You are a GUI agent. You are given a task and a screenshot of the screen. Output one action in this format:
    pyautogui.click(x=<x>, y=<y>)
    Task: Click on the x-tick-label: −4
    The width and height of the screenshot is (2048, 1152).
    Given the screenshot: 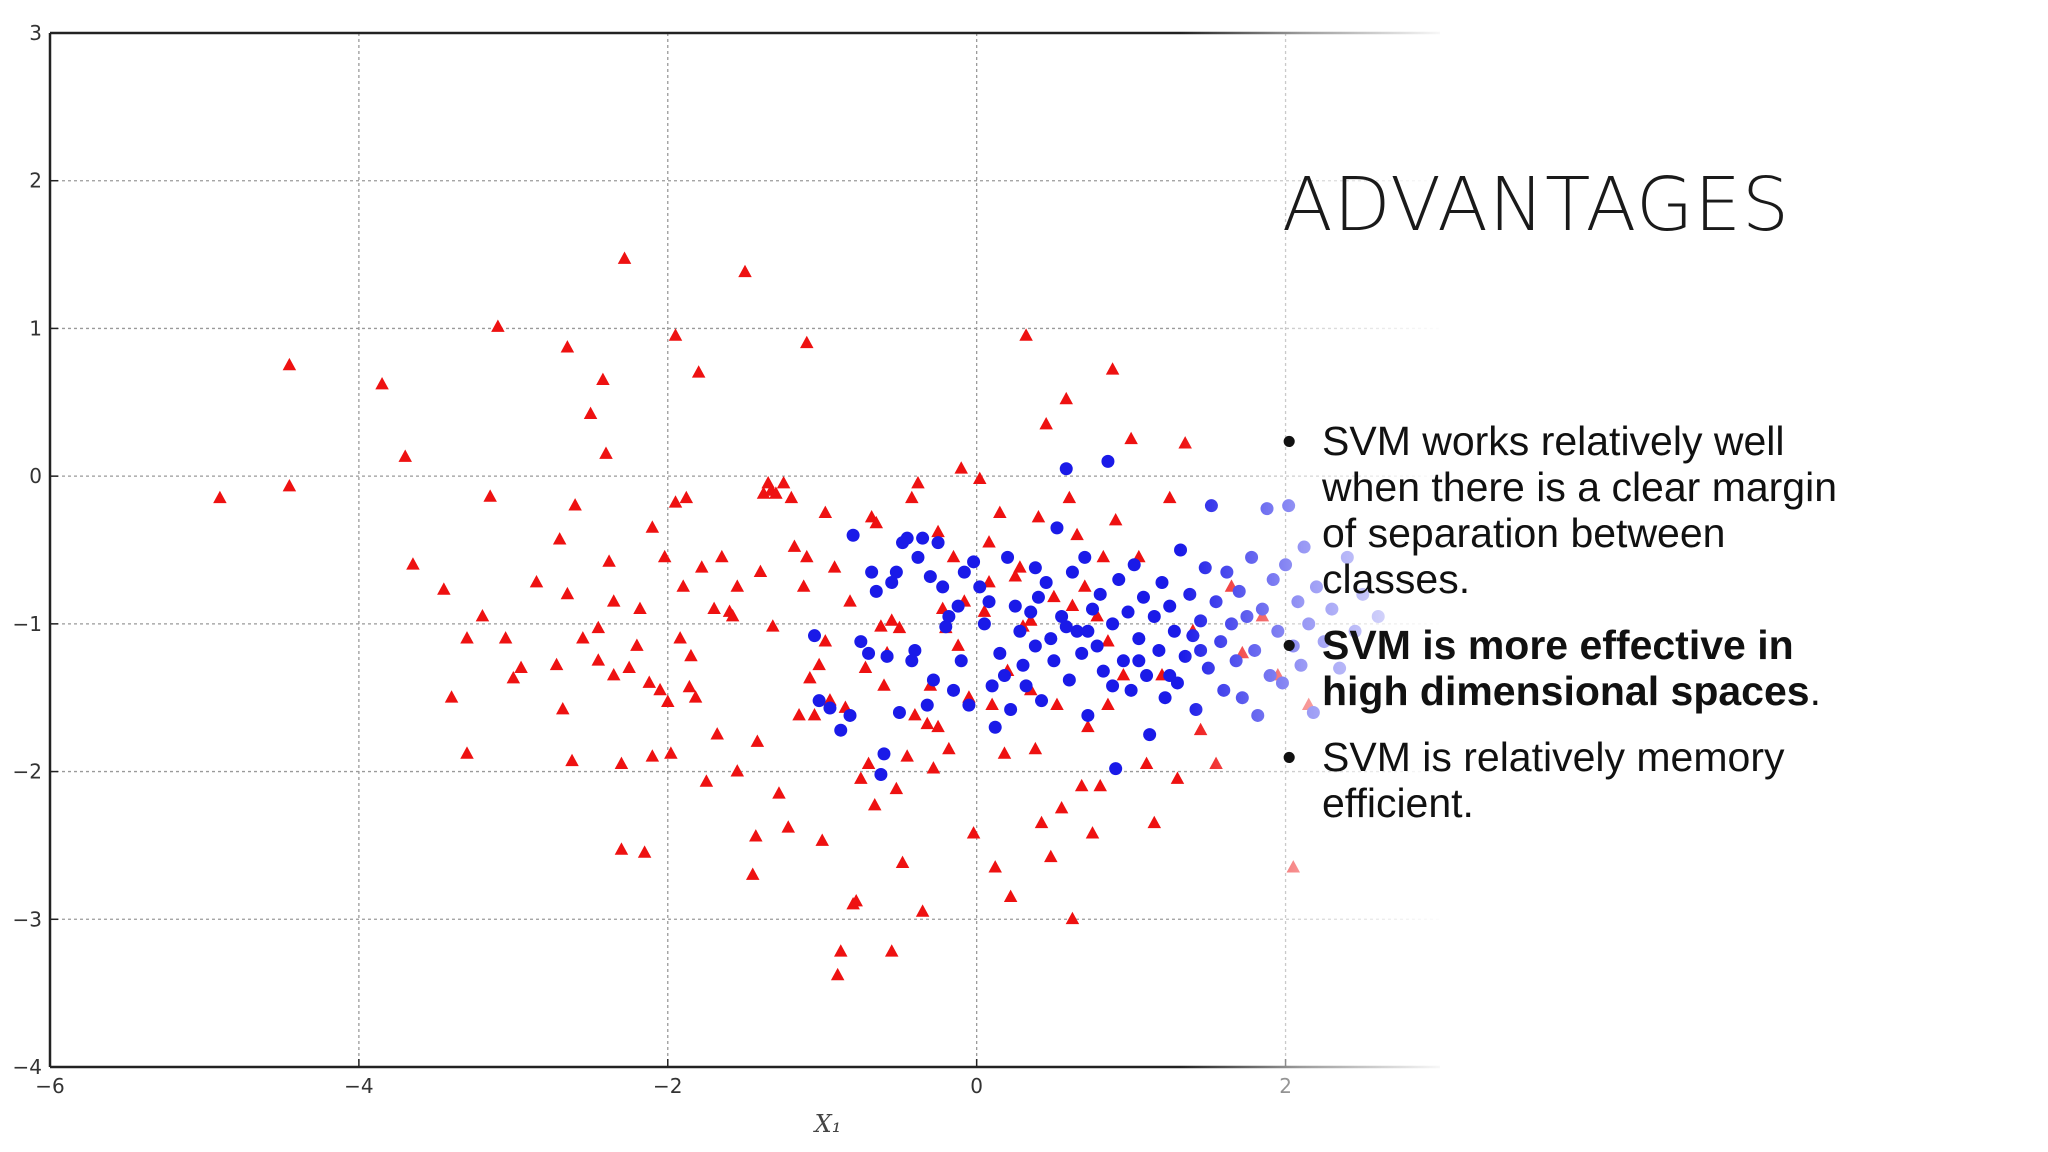 What is the action you would take?
    pyautogui.click(x=358, y=1086)
    